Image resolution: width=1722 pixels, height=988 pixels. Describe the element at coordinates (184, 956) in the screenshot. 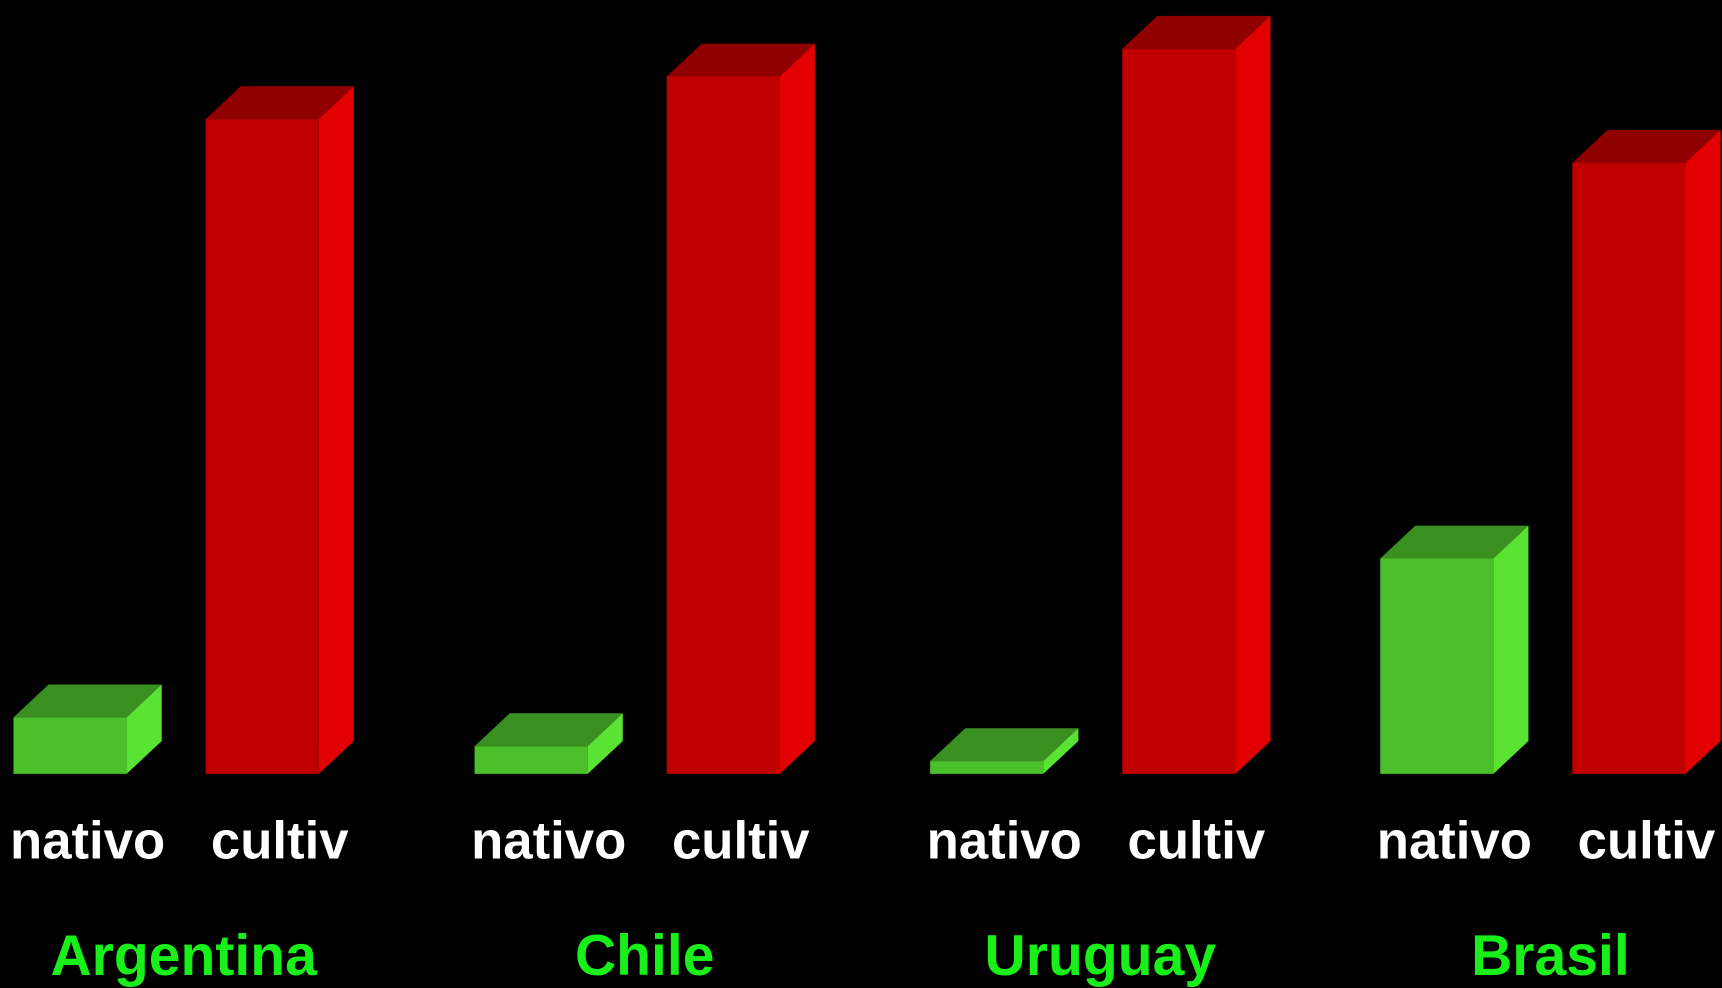

I see `category-label: Argentina` at that location.